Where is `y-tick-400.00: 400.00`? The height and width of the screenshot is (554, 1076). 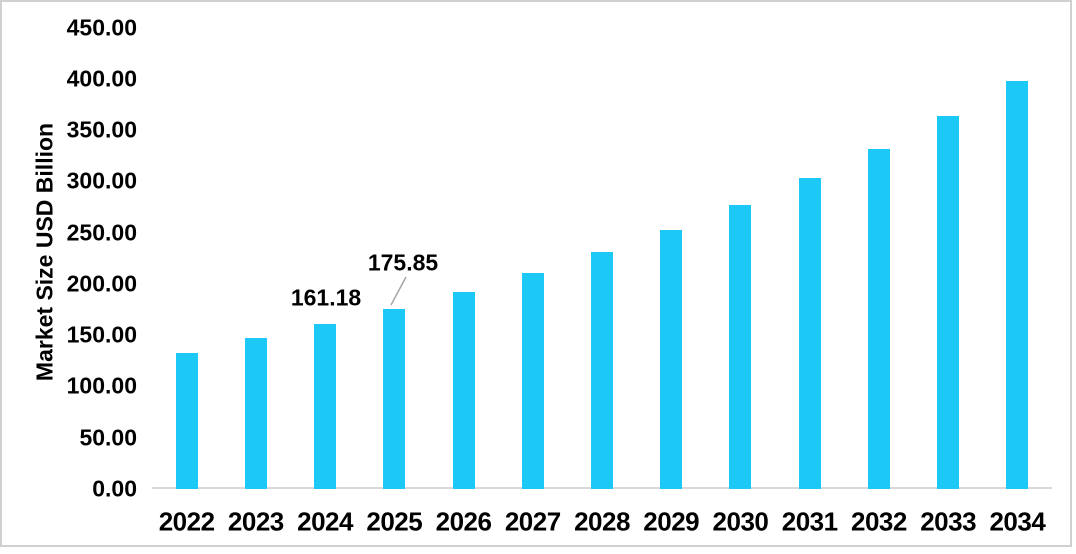 y-tick-400.00: 400.00 is located at coordinates (101, 78).